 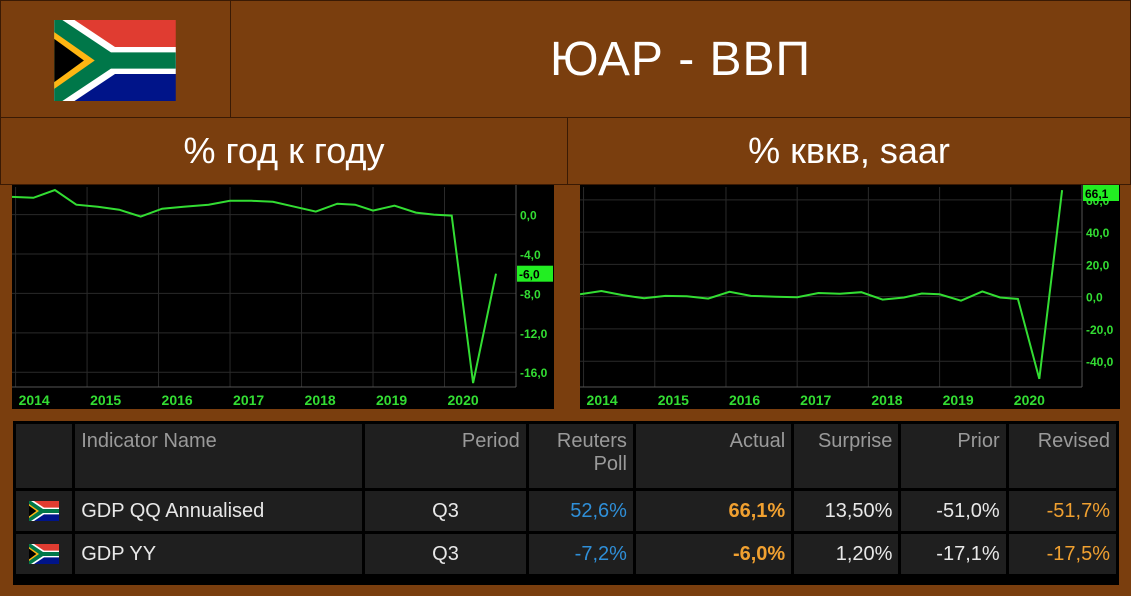 What do you see at coordinates (1100, 362) in the screenshot?
I see `y-tick-label: -40,0` at bounding box center [1100, 362].